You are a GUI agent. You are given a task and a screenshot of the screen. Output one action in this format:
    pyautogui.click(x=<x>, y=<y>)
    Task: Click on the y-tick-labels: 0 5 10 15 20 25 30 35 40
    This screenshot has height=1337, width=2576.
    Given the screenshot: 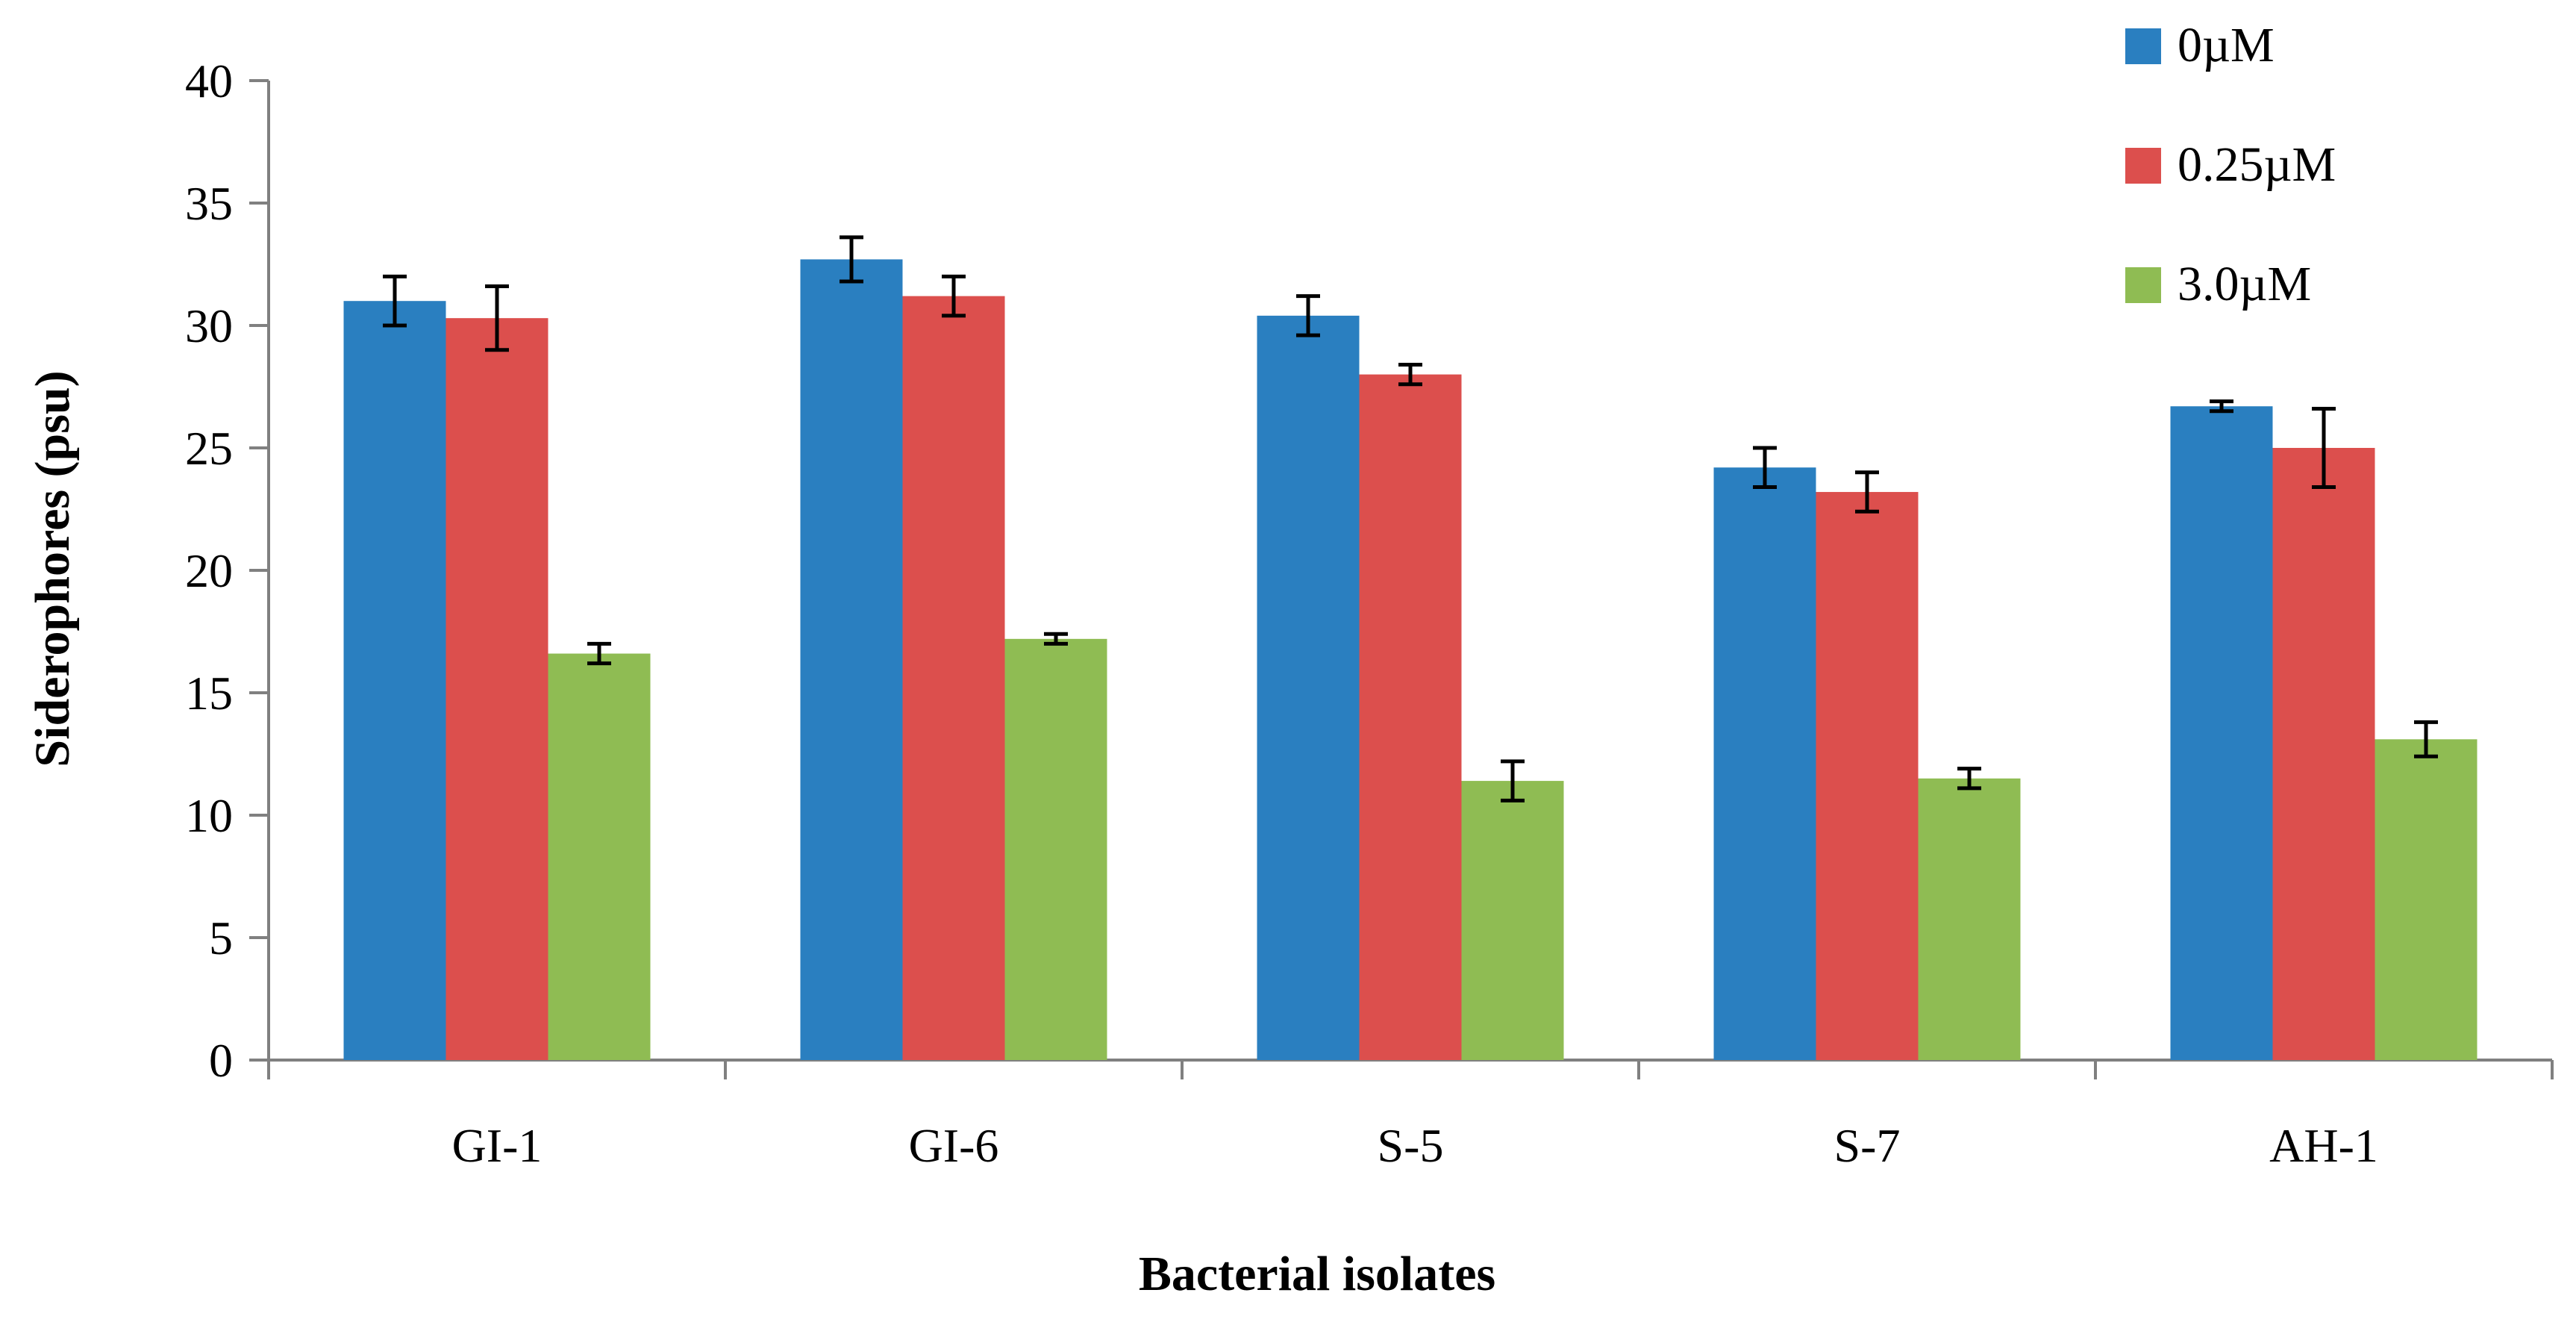 What is the action you would take?
    pyautogui.click(x=209, y=570)
    